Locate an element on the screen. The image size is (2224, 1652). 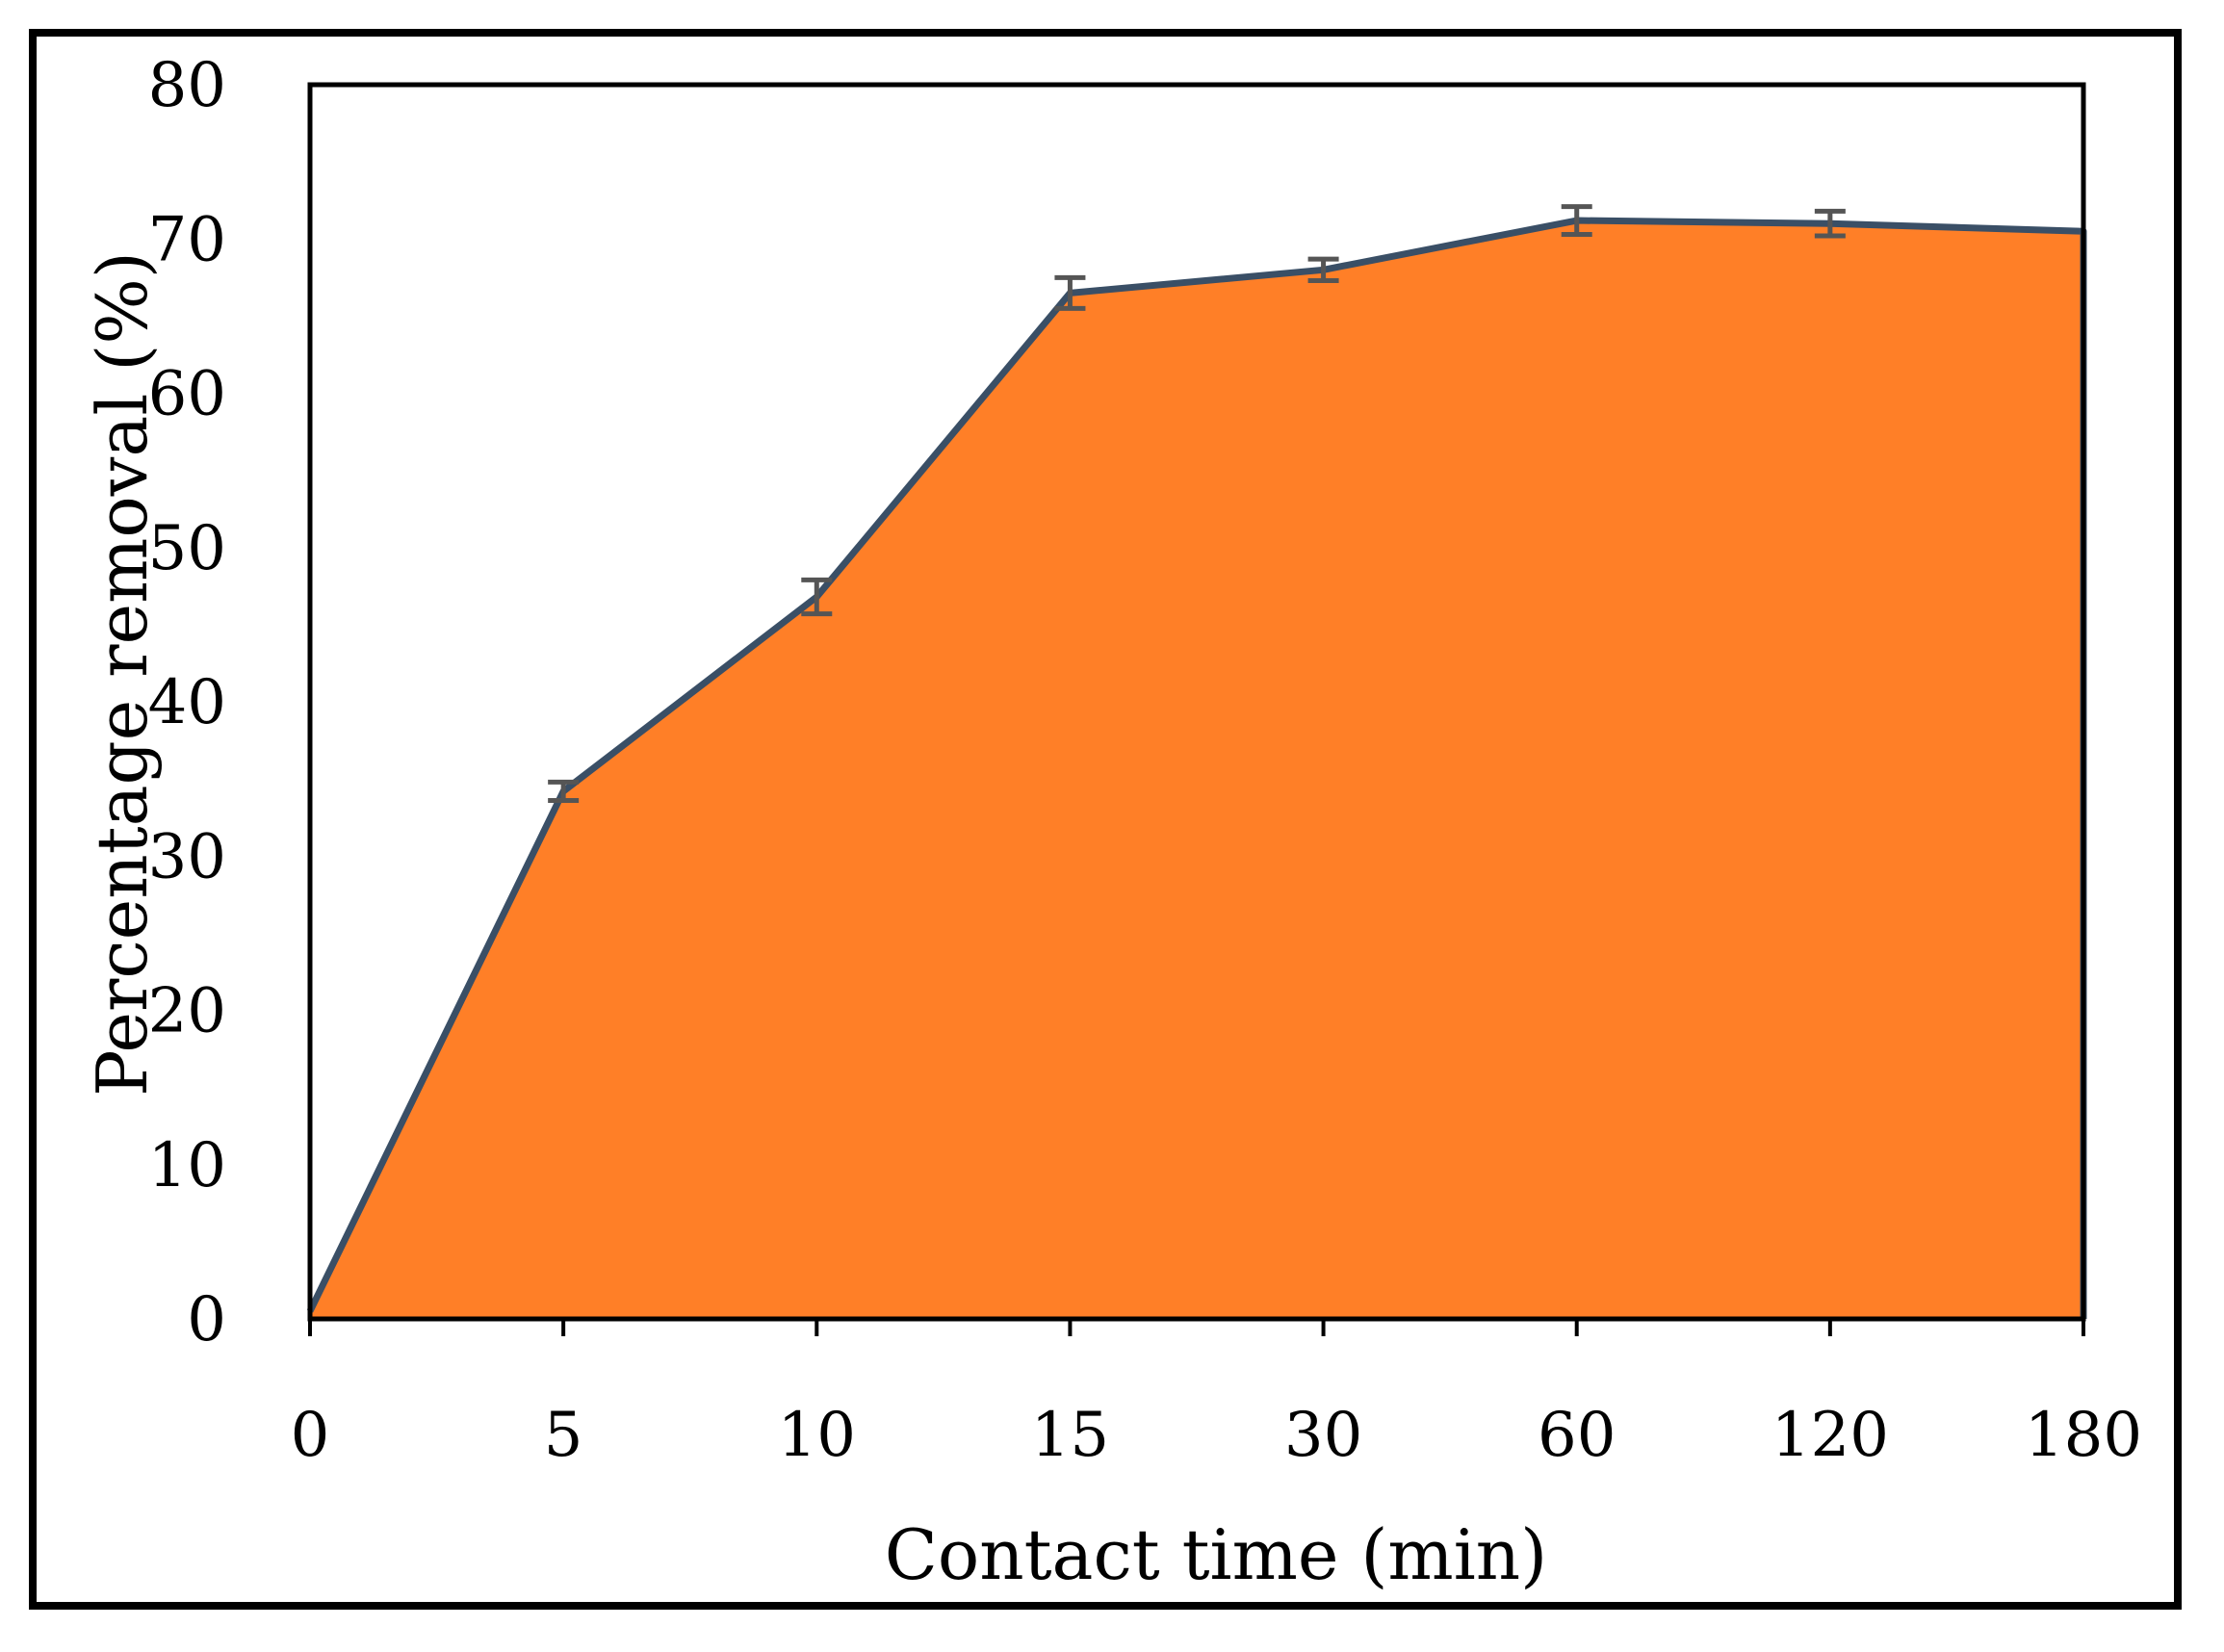
x-tick-label: 120 is located at coordinates (1830, 1435).